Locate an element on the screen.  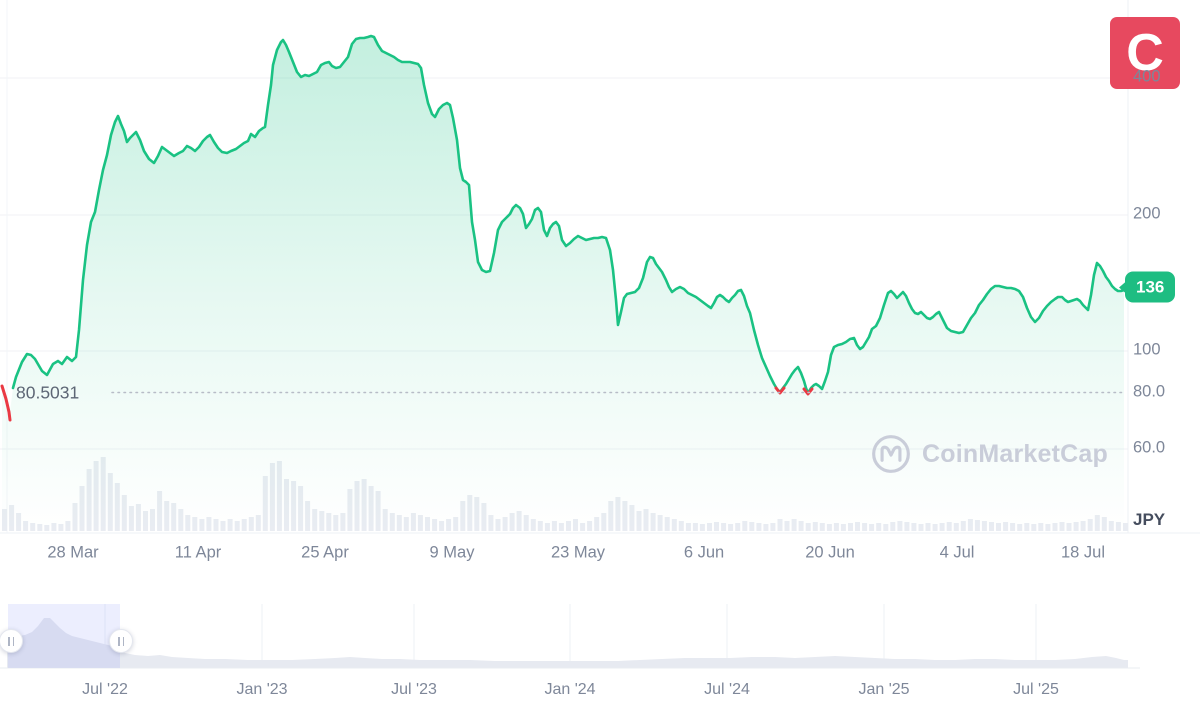
brush-mini-chart is located at coordinates (567, 643).